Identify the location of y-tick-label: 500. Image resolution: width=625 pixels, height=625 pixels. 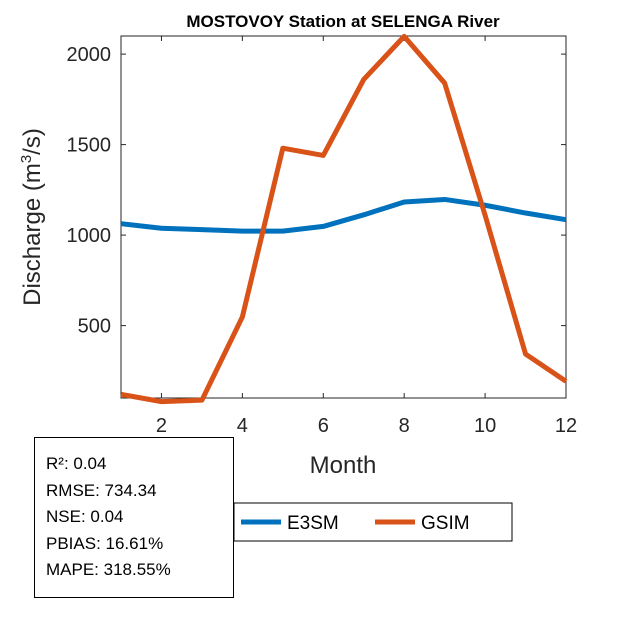
(94, 327).